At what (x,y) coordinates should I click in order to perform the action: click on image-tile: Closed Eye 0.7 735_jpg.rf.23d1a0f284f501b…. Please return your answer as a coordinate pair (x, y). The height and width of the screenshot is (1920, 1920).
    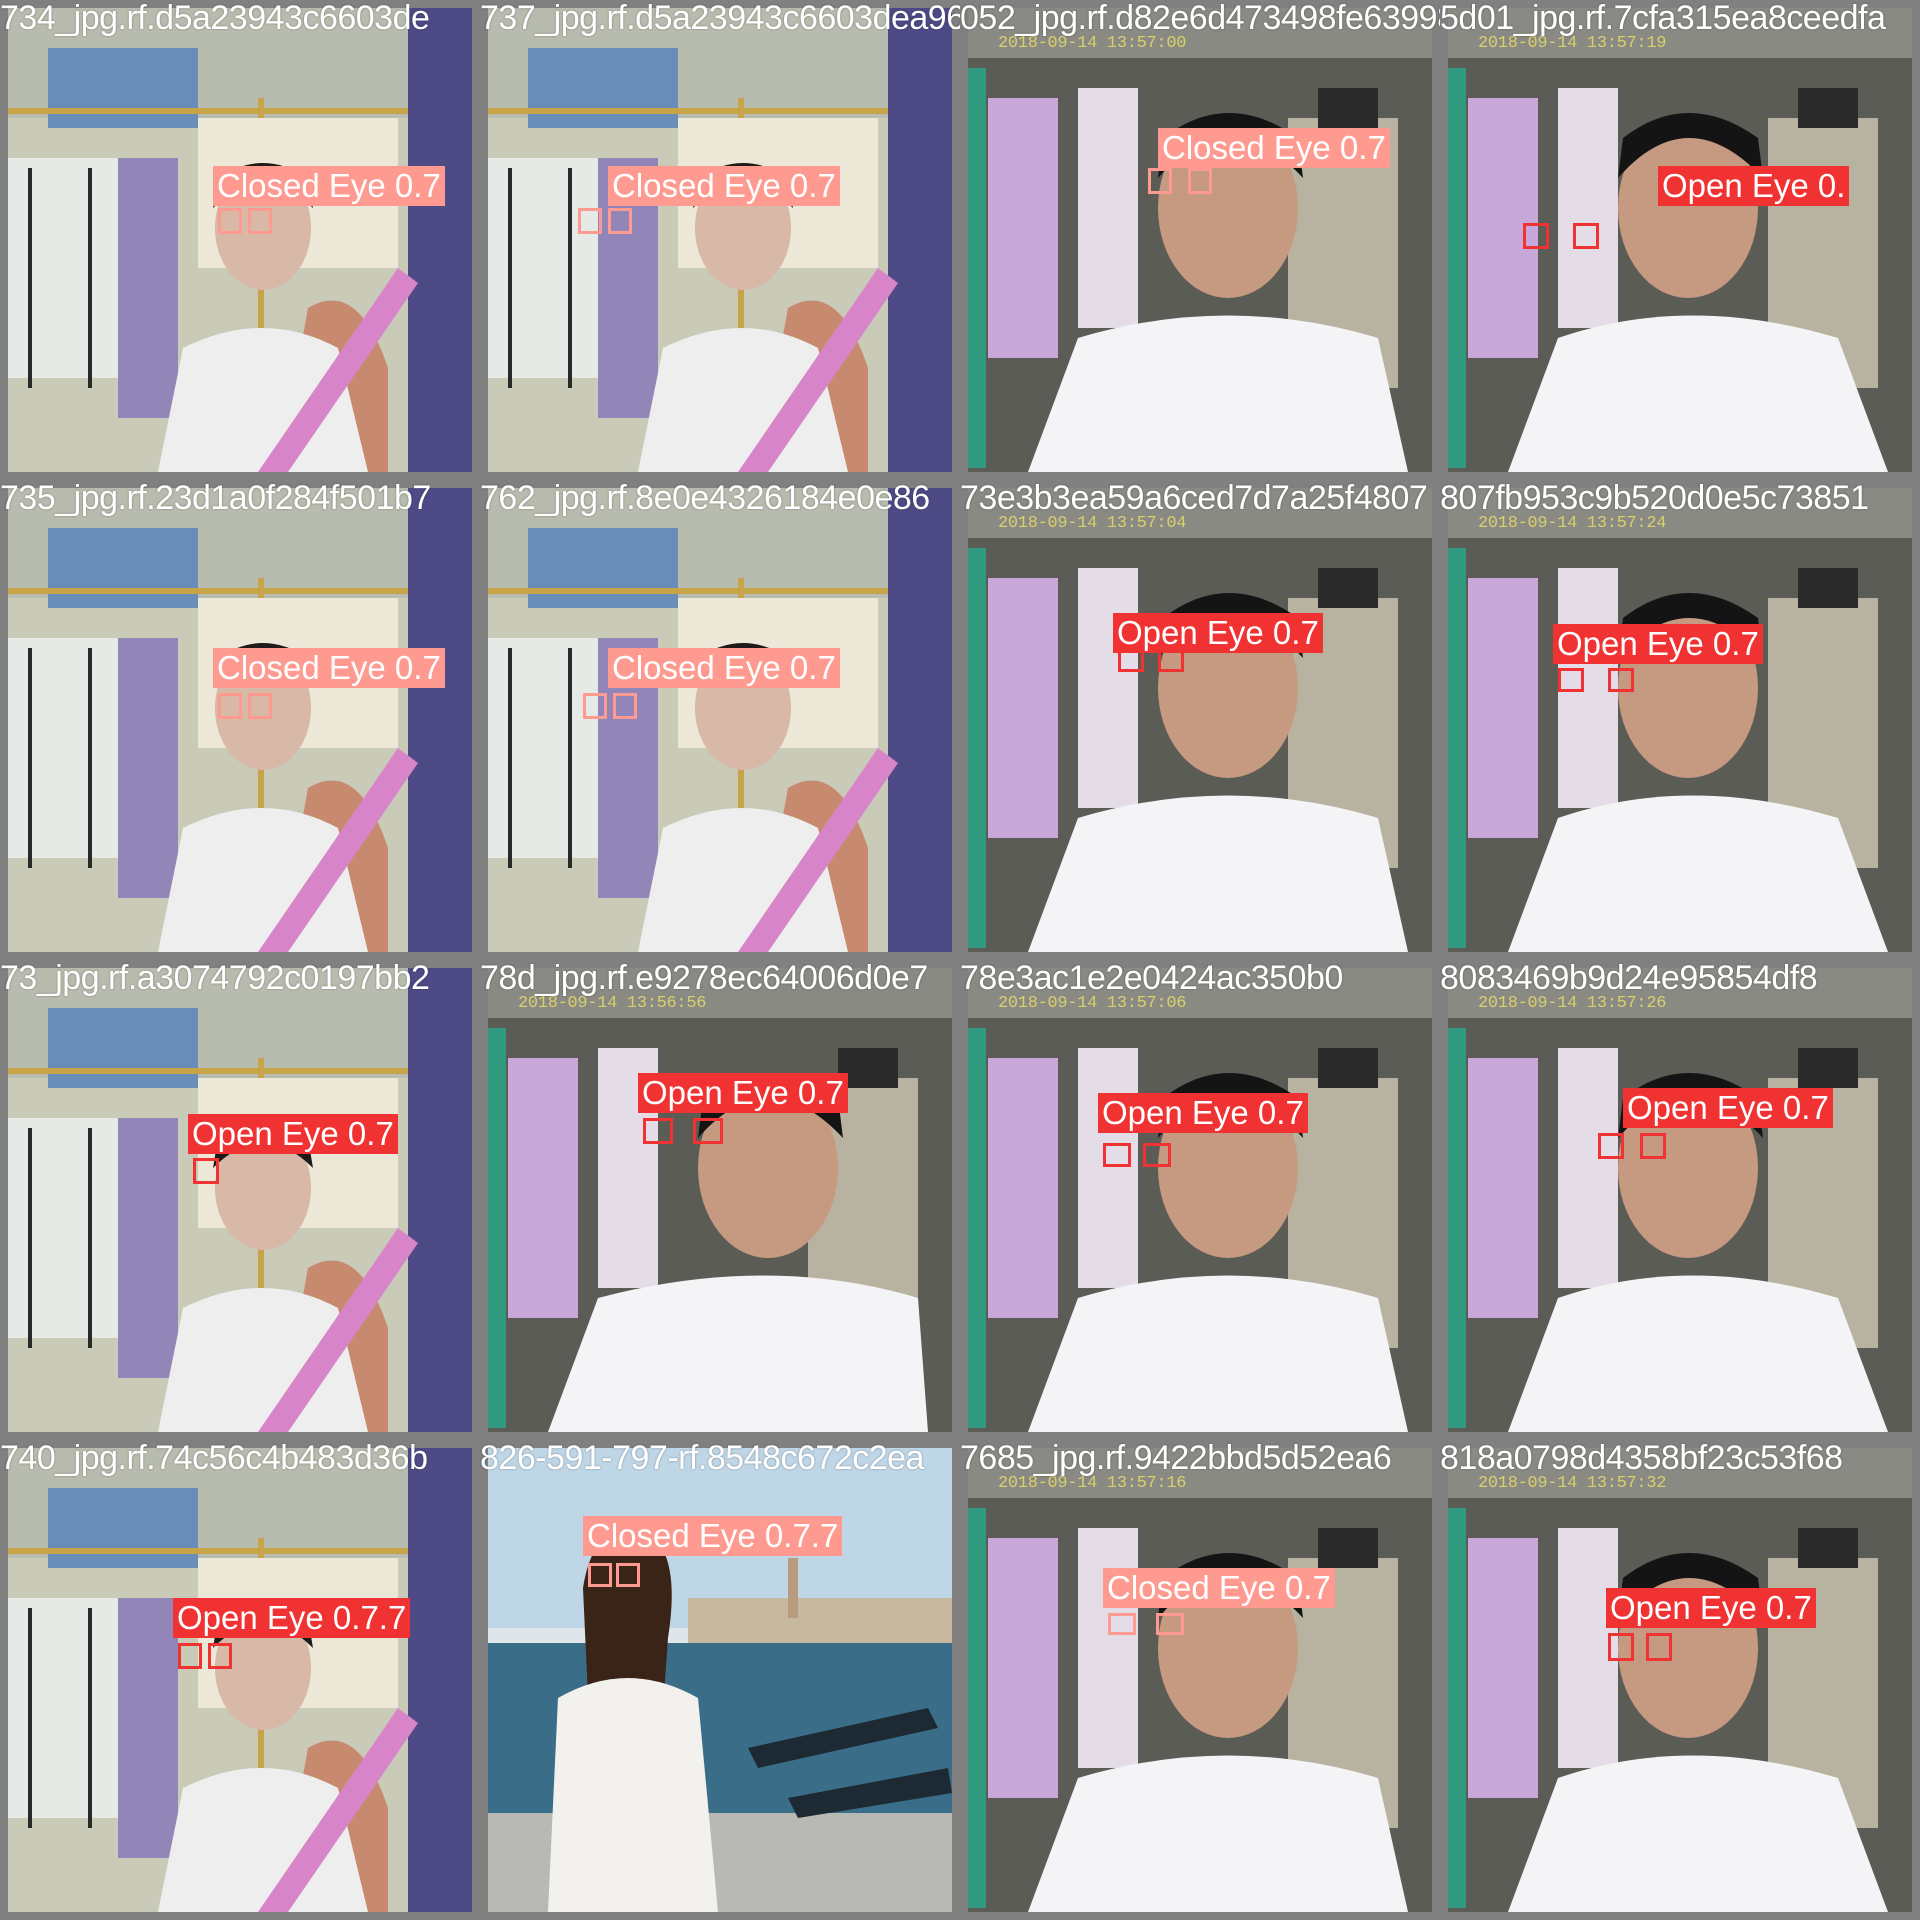
    Looking at the image, I should click on (240, 720).